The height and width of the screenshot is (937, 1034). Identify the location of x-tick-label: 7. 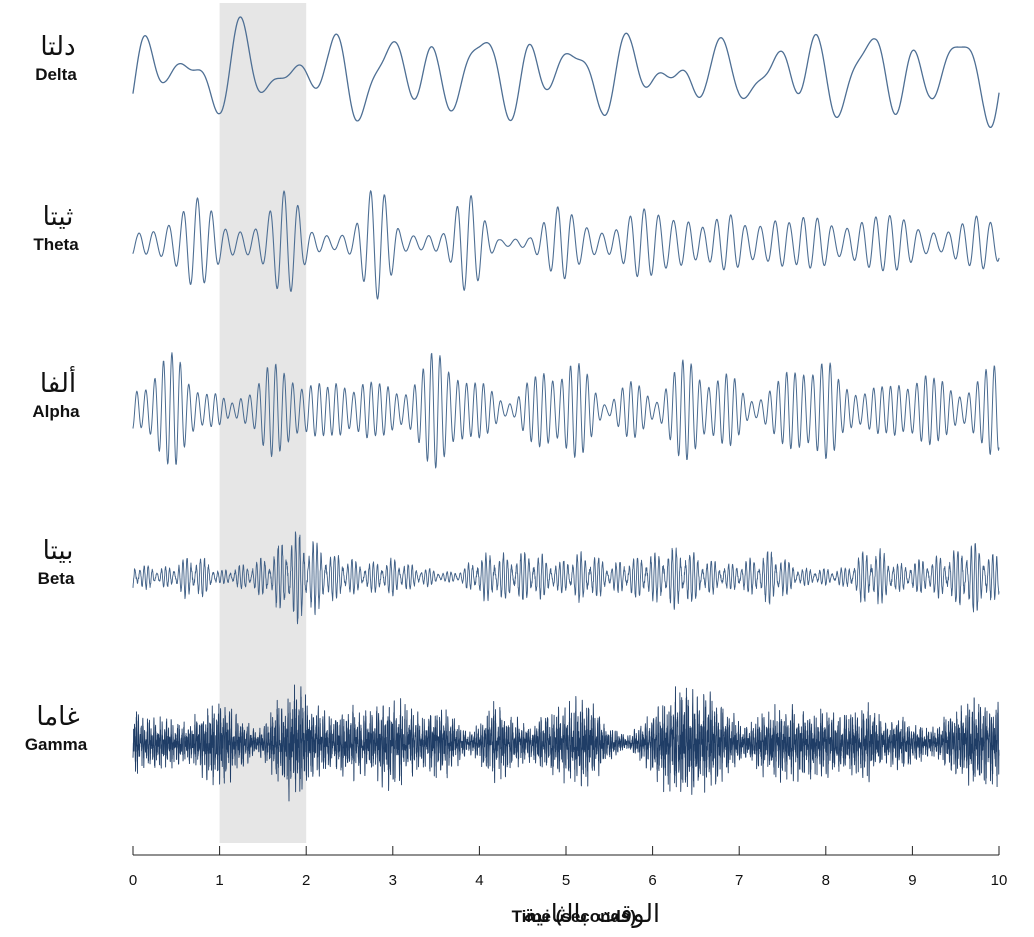
(739, 880).